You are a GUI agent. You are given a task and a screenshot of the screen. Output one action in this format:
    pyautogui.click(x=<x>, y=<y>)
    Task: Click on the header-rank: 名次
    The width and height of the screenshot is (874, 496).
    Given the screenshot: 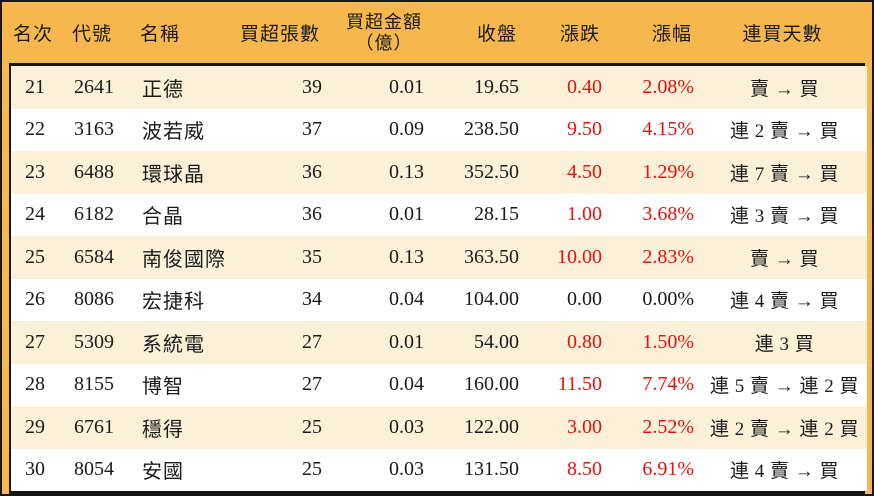 What is the action you would take?
    pyautogui.click(x=32, y=34)
    